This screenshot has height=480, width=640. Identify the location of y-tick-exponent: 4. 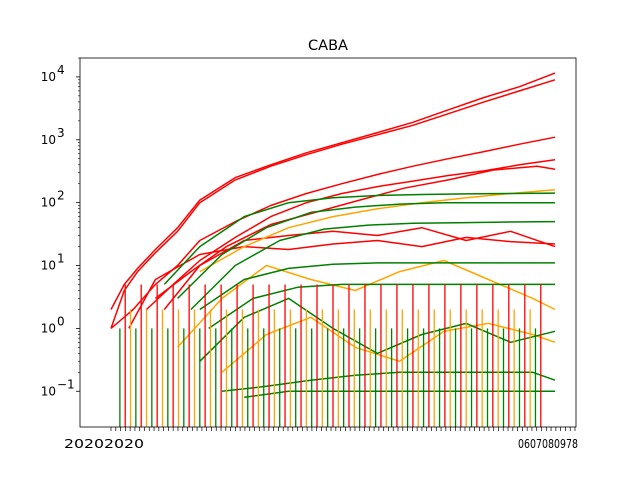
(61, 70).